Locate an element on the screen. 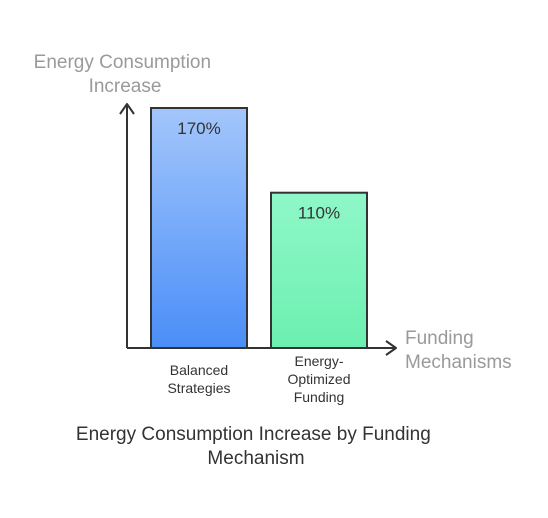 This screenshot has width=548, height=518. y-axis-title-line: Increase is located at coordinates (125, 86).